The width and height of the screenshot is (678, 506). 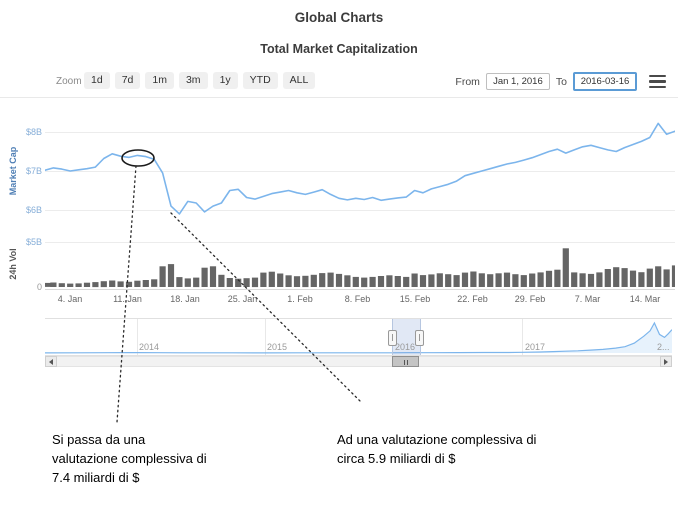 I want to click on volume-axis-title: 24h Vol, so click(x=13, y=264).